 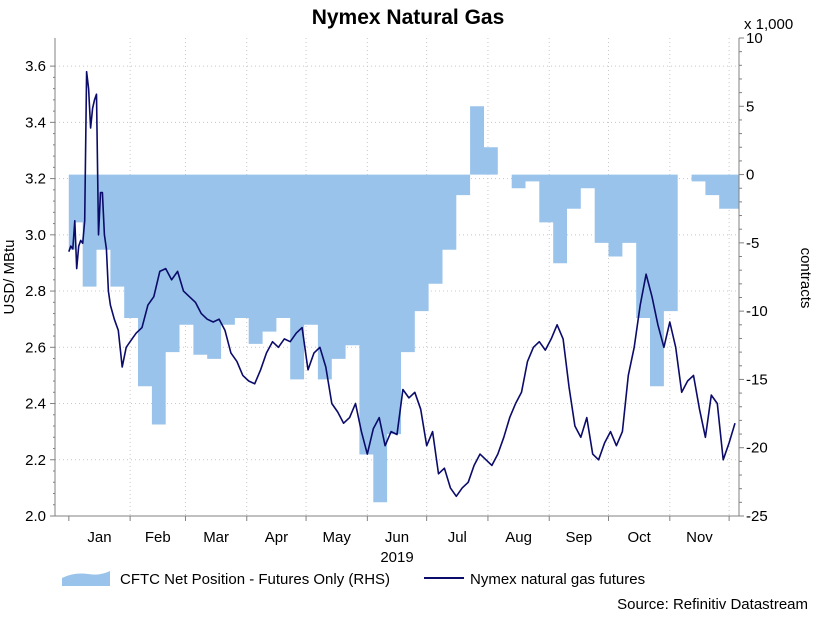 What do you see at coordinates (518, 537) in the screenshot?
I see `x-tick-label: Aug` at bounding box center [518, 537].